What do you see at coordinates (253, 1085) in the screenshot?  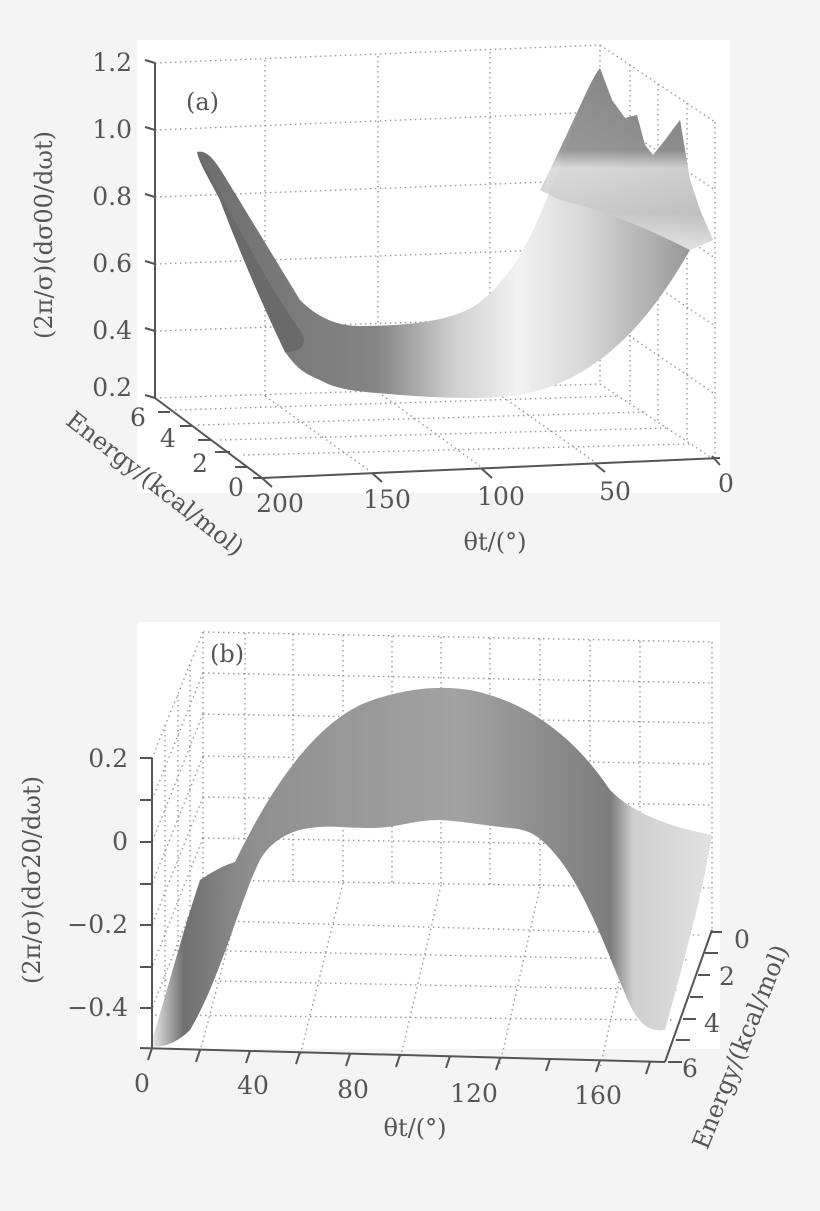 I see `svg-text: 40` at bounding box center [253, 1085].